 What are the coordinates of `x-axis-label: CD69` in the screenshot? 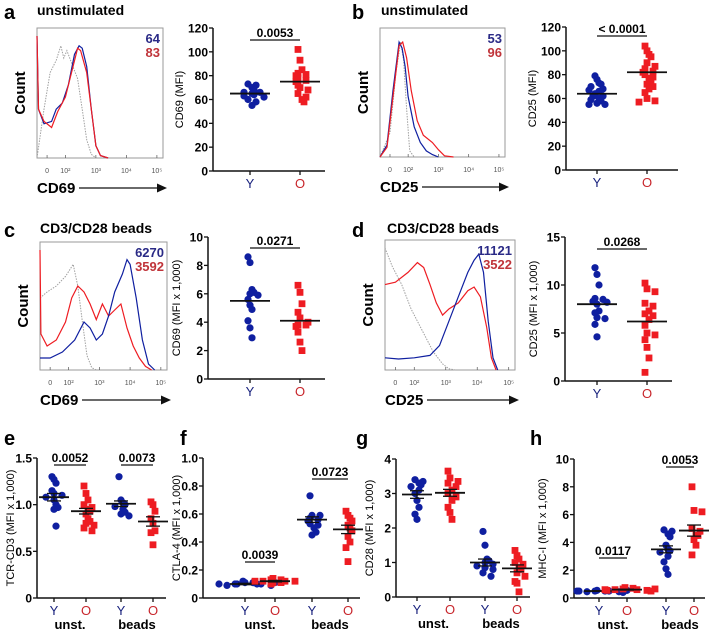 It's located at (59, 400).